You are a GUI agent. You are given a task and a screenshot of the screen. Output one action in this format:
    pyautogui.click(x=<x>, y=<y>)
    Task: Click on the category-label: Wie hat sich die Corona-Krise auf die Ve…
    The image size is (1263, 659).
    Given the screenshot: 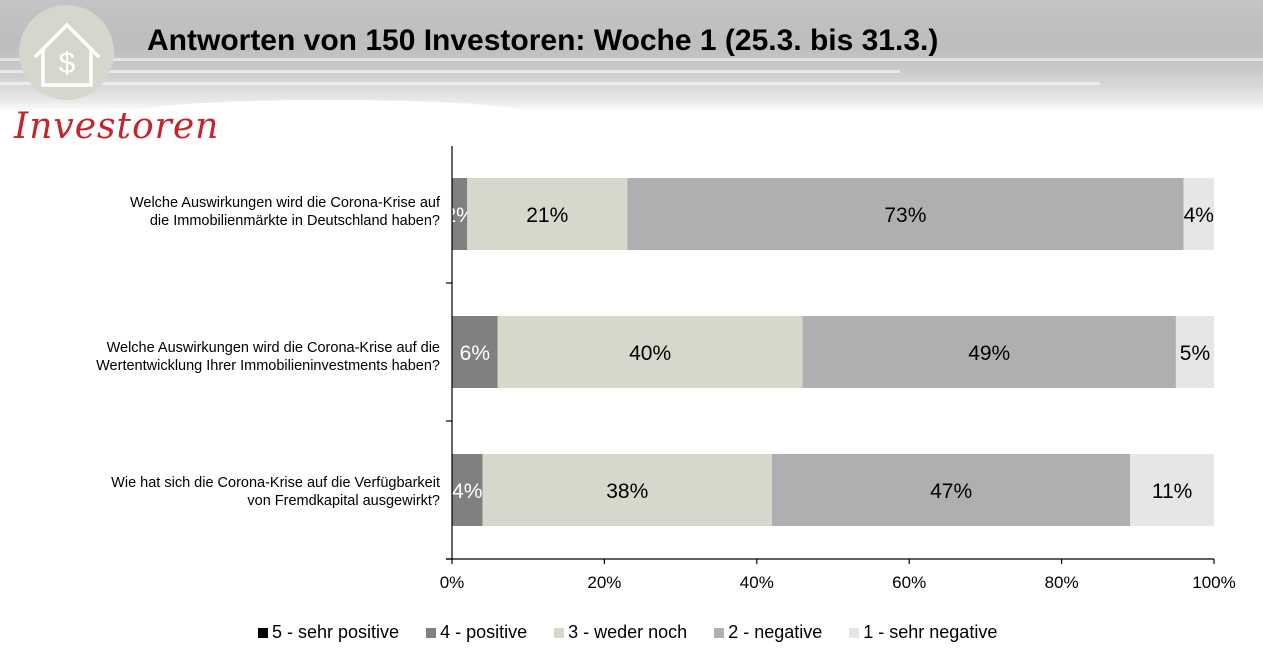 What is the action you would take?
    pyautogui.click(x=230, y=492)
    